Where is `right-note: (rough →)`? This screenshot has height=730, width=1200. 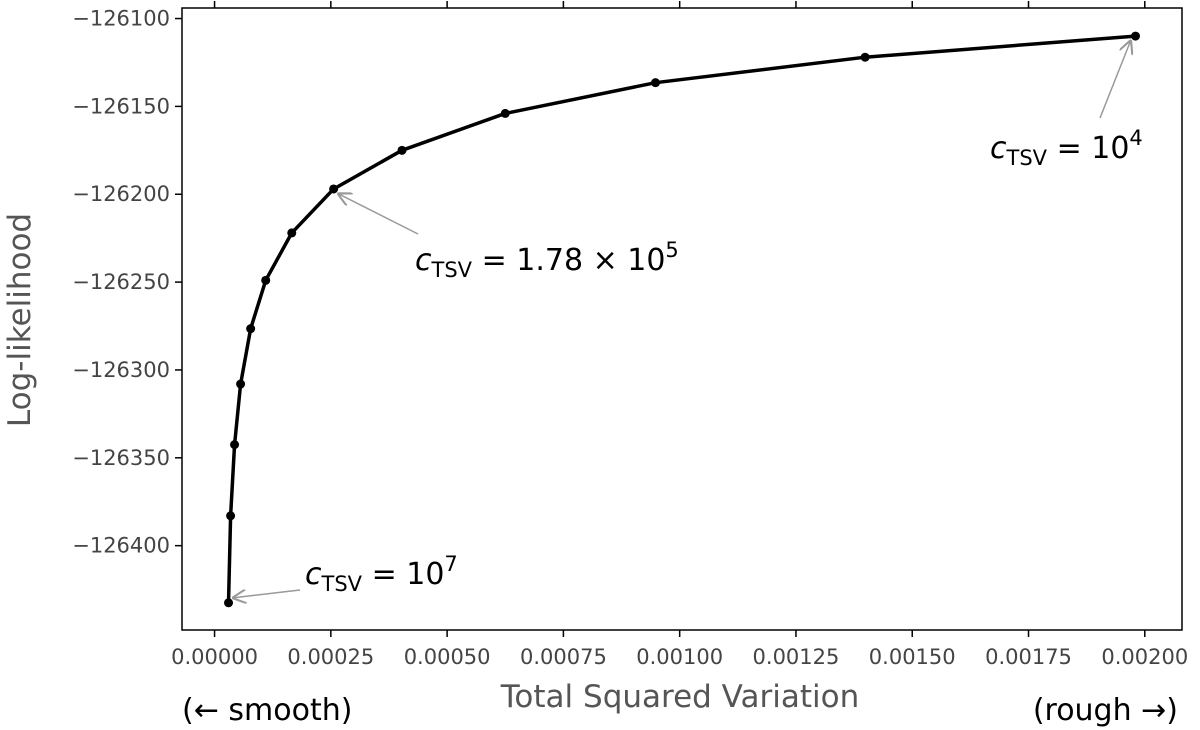
right-note: (rough →) is located at coordinates (1105, 710).